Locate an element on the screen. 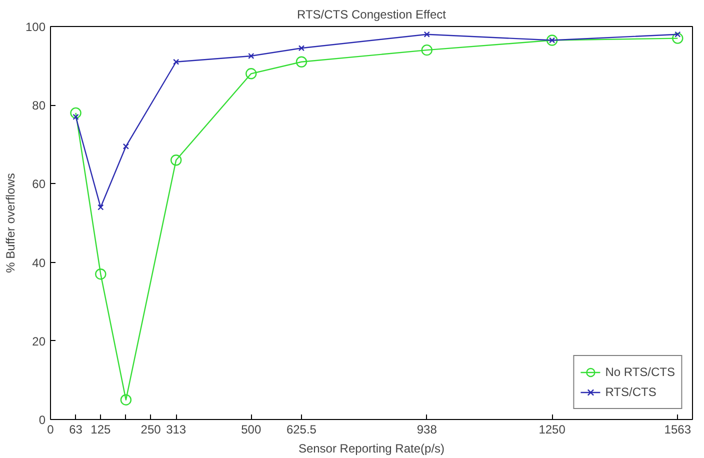  x-tick-label: 63 is located at coordinates (76, 429).